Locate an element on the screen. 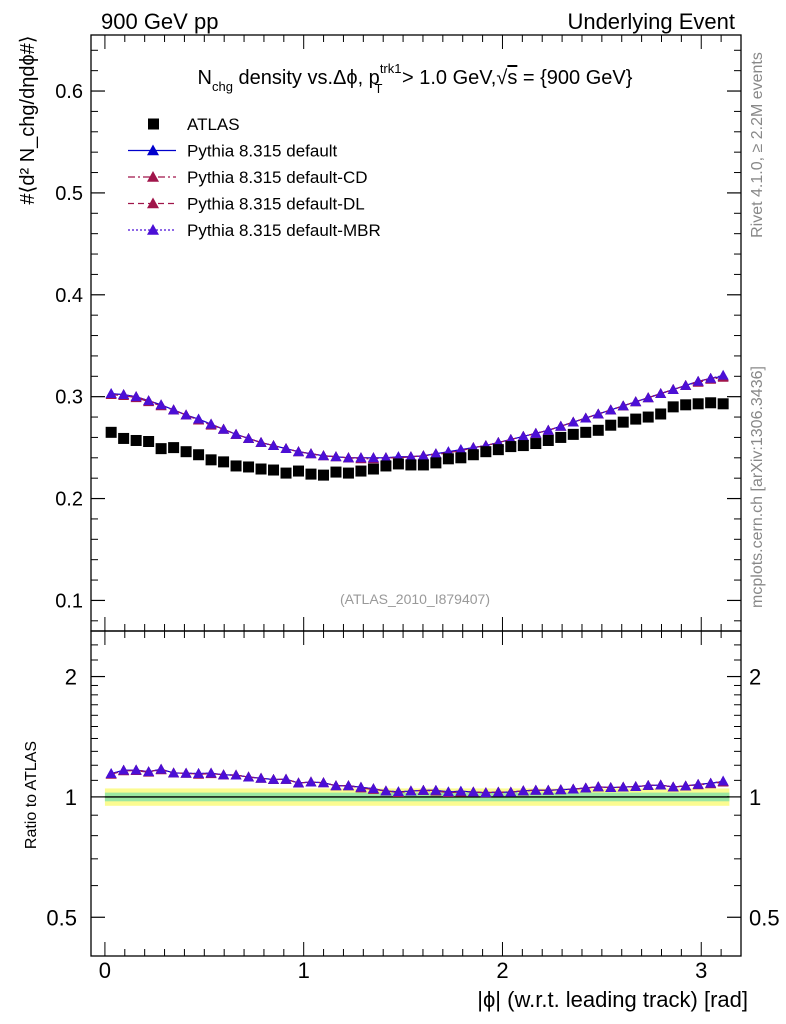 The image size is (786, 1024). main-y-tick-label: 0.3 is located at coordinates (69, 398).